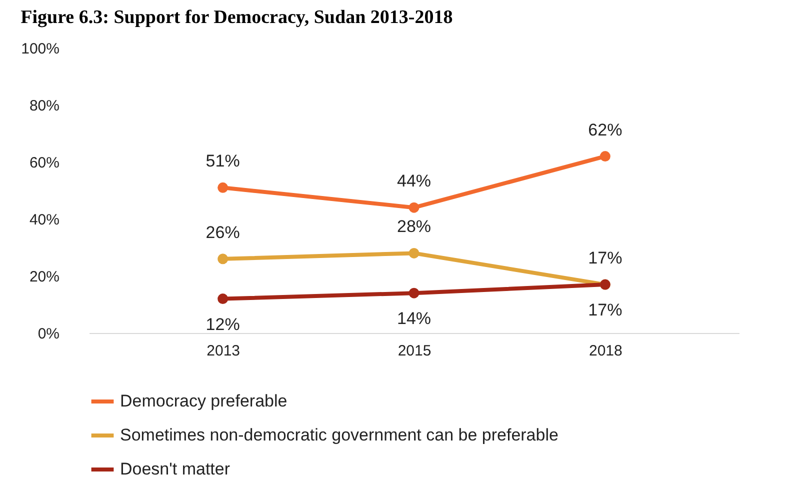 The width and height of the screenshot is (792, 498). What do you see at coordinates (414, 318) in the screenshot?
I see `data-label: 14%` at bounding box center [414, 318].